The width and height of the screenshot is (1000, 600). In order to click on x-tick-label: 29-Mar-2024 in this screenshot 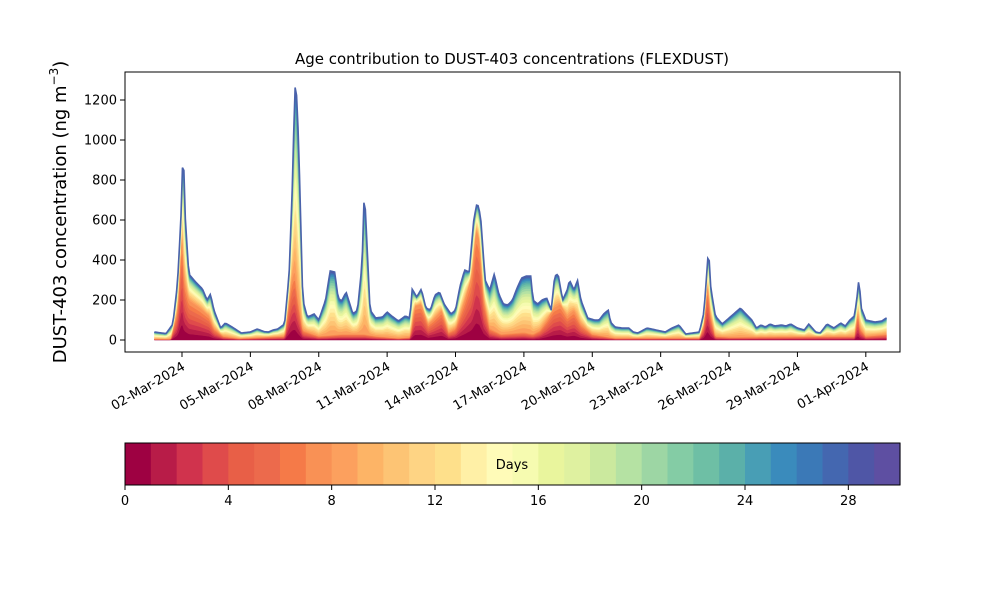, I will do `click(763, 386)`.